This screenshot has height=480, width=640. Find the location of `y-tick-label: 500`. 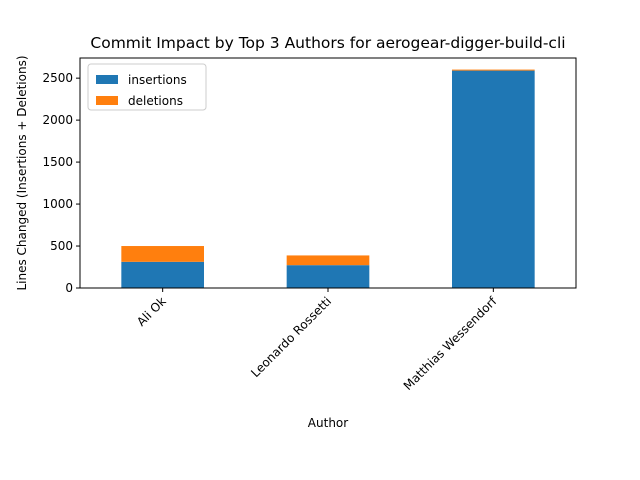

y-tick-label: 500 is located at coordinates (61, 246).